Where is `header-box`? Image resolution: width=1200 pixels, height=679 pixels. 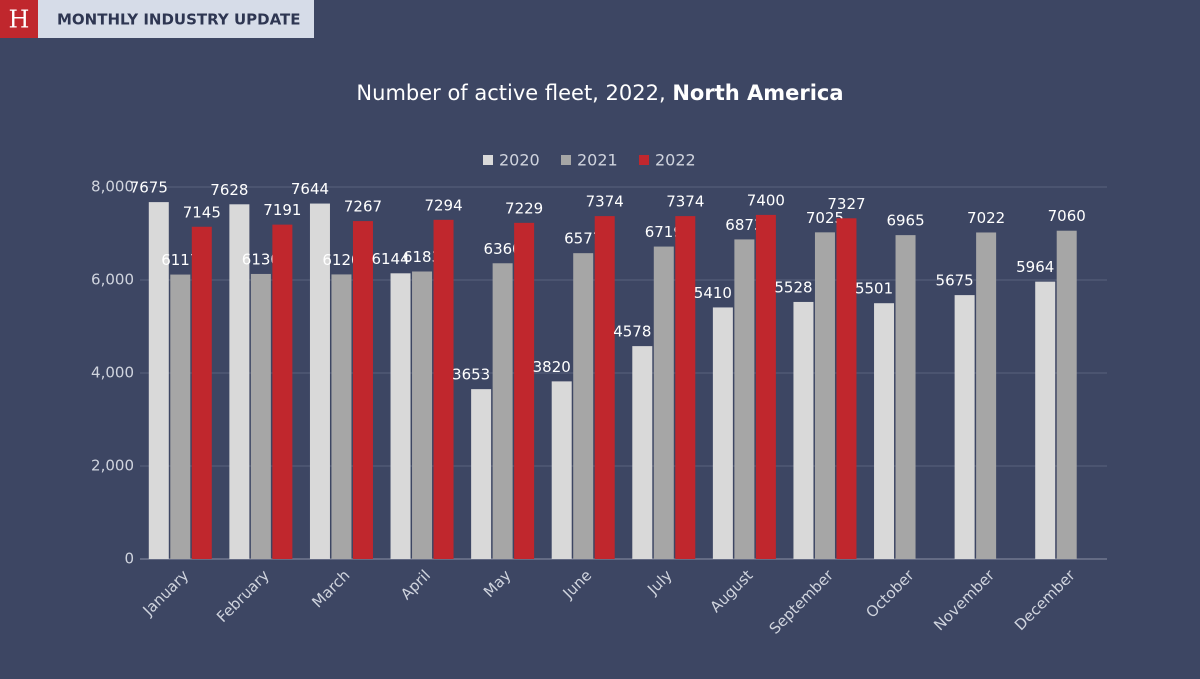 header-box is located at coordinates (176, 19).